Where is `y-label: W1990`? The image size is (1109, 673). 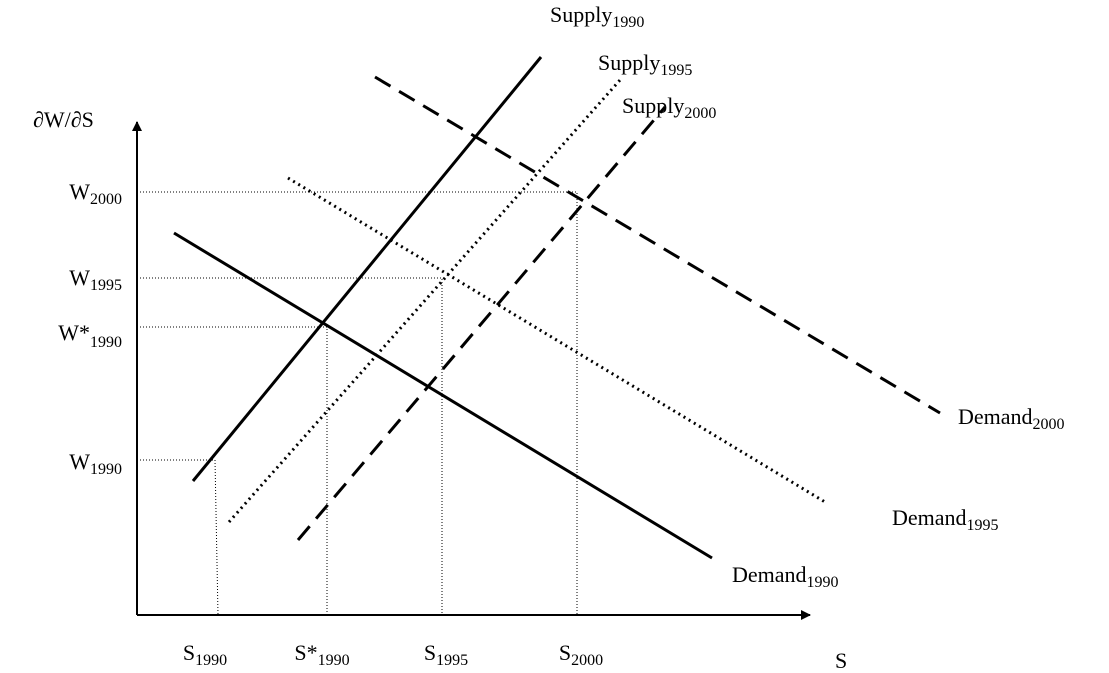 y-label: W1990 is located at coordinates (95, 463).